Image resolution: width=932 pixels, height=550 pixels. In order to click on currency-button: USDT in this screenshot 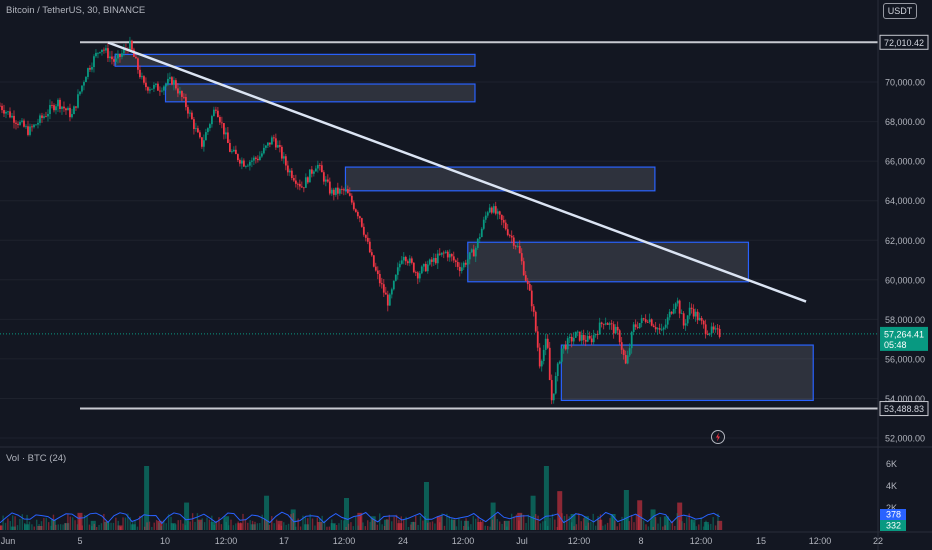, I will do `click(900, 11)`.